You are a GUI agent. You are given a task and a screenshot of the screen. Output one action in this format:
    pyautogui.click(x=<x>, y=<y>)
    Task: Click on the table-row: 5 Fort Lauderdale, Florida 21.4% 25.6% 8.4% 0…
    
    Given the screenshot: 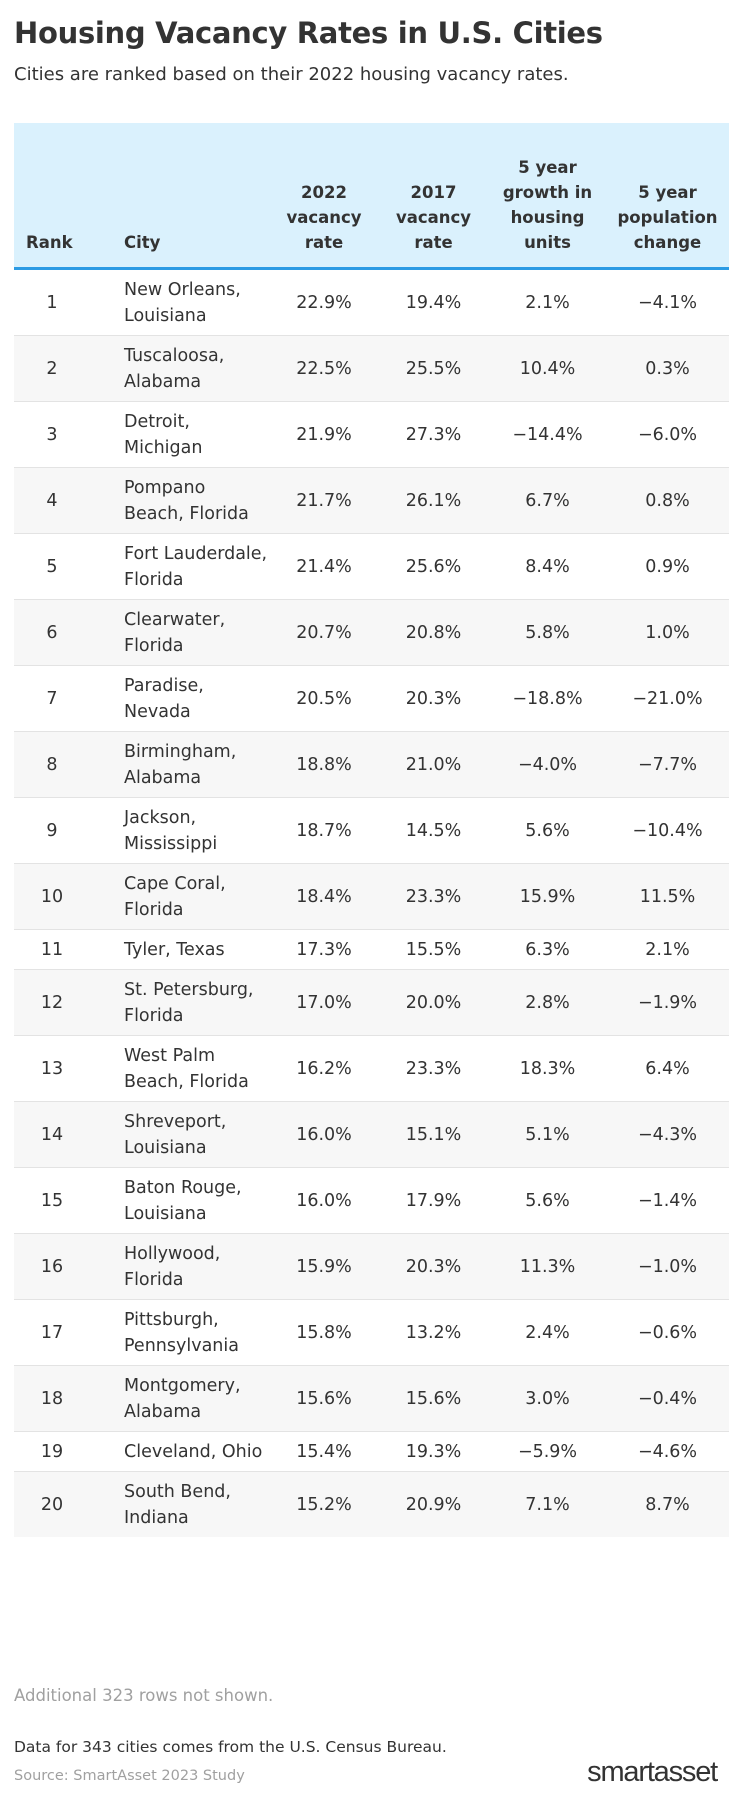 What is the action you would take?
    pyautogui.click(x=371, y=566)
    